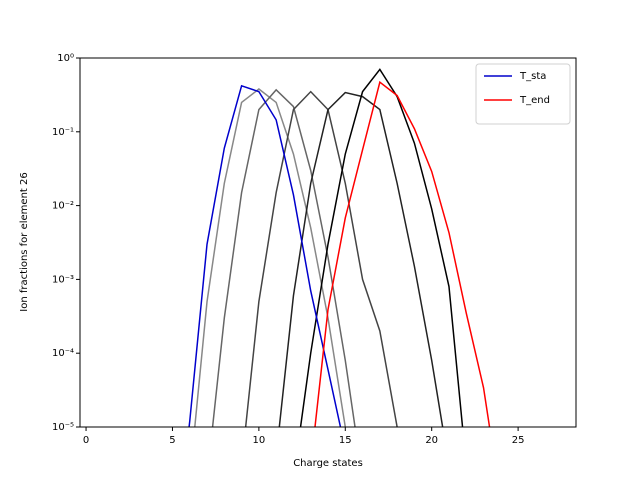 The width and height of the screenshot is (640, 480). What do you see at coordinates (63, 132) in the screenshot?
I see `y-tick-label: 10⁻¹` at bounding box center [63, 132].